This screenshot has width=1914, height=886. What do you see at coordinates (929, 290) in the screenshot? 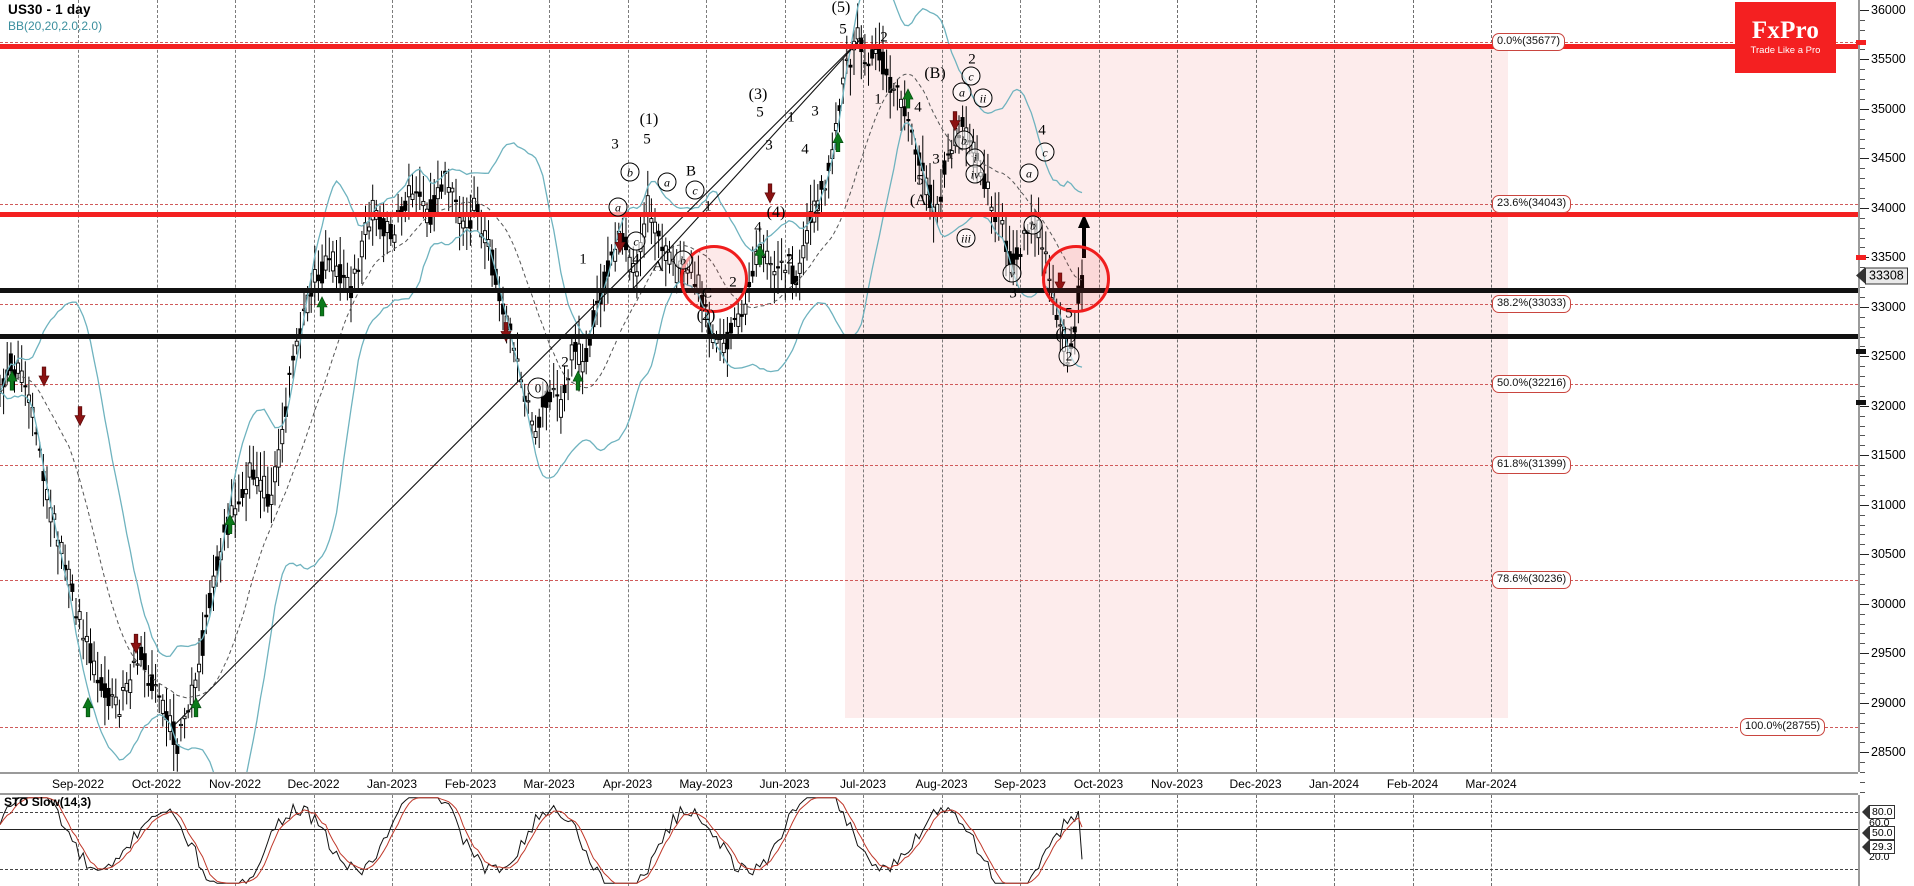
I see `support-line-upper` at bounding box center [929, 290].